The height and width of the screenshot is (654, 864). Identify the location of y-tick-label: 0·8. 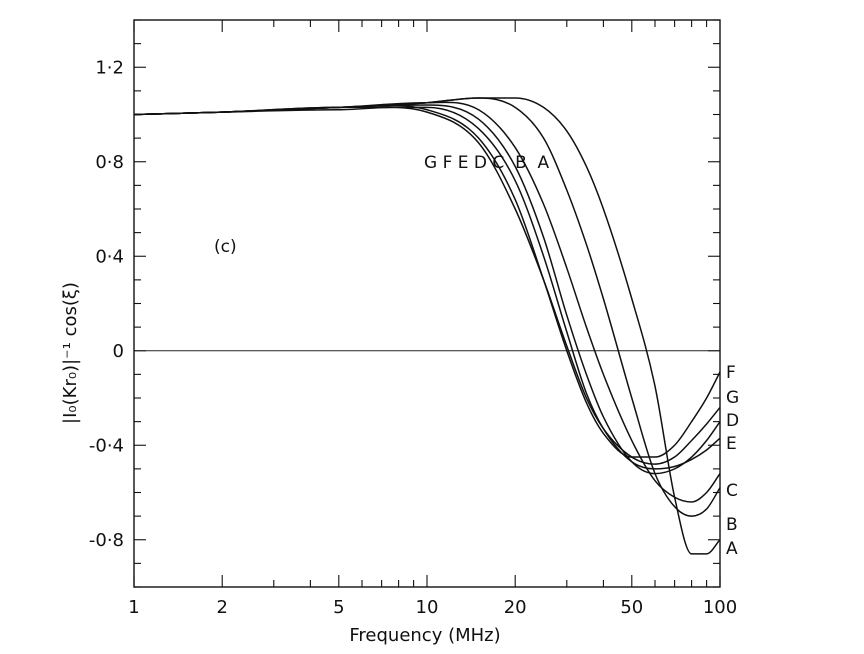
(109, 162).